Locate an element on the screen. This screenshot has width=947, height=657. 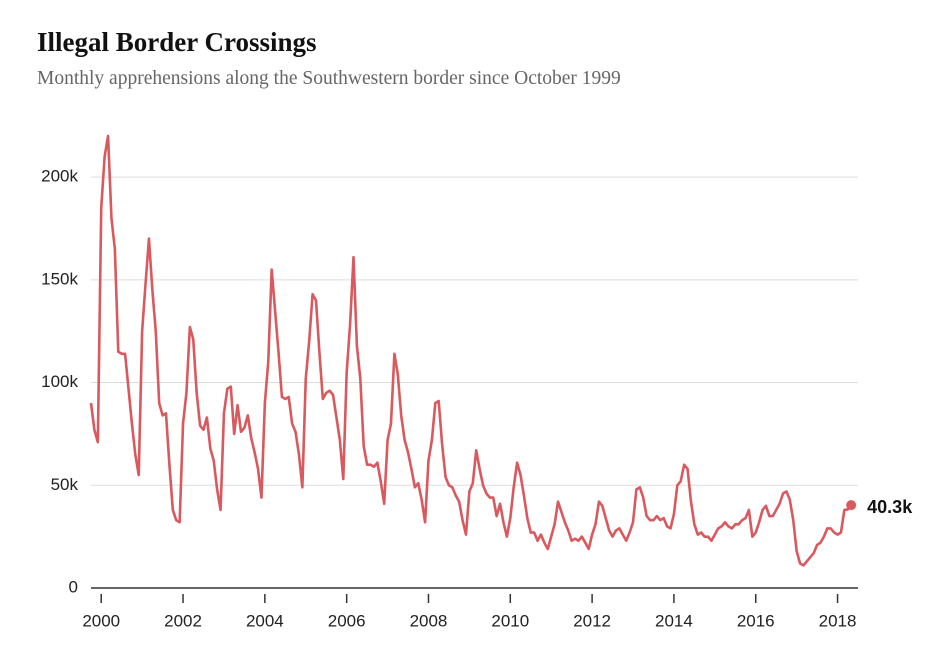
value-label: 40.3k is located at coordinates (890, 507).